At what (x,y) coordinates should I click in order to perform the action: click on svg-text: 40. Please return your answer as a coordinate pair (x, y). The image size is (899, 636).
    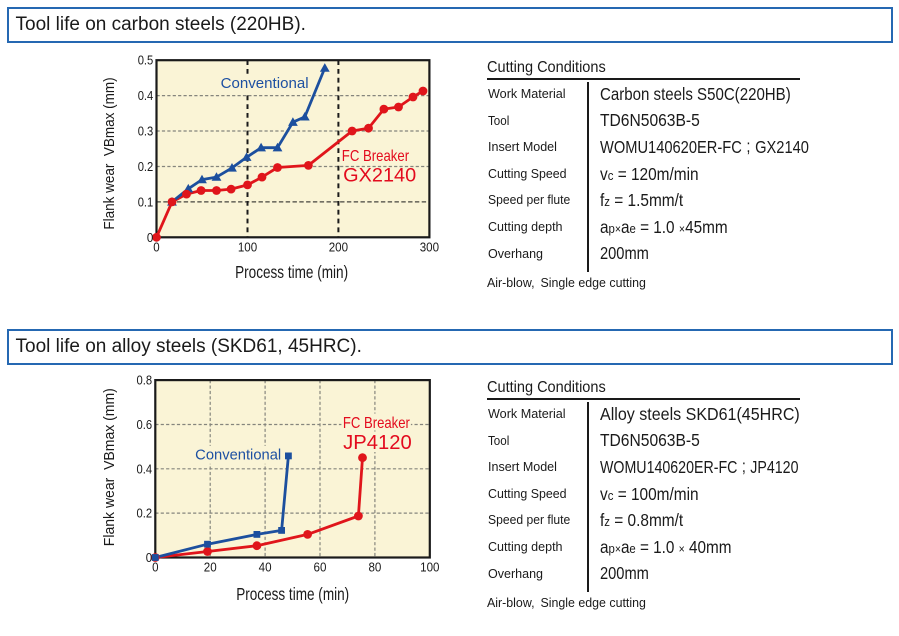
    Looking at the image, I should click on (265, 567).